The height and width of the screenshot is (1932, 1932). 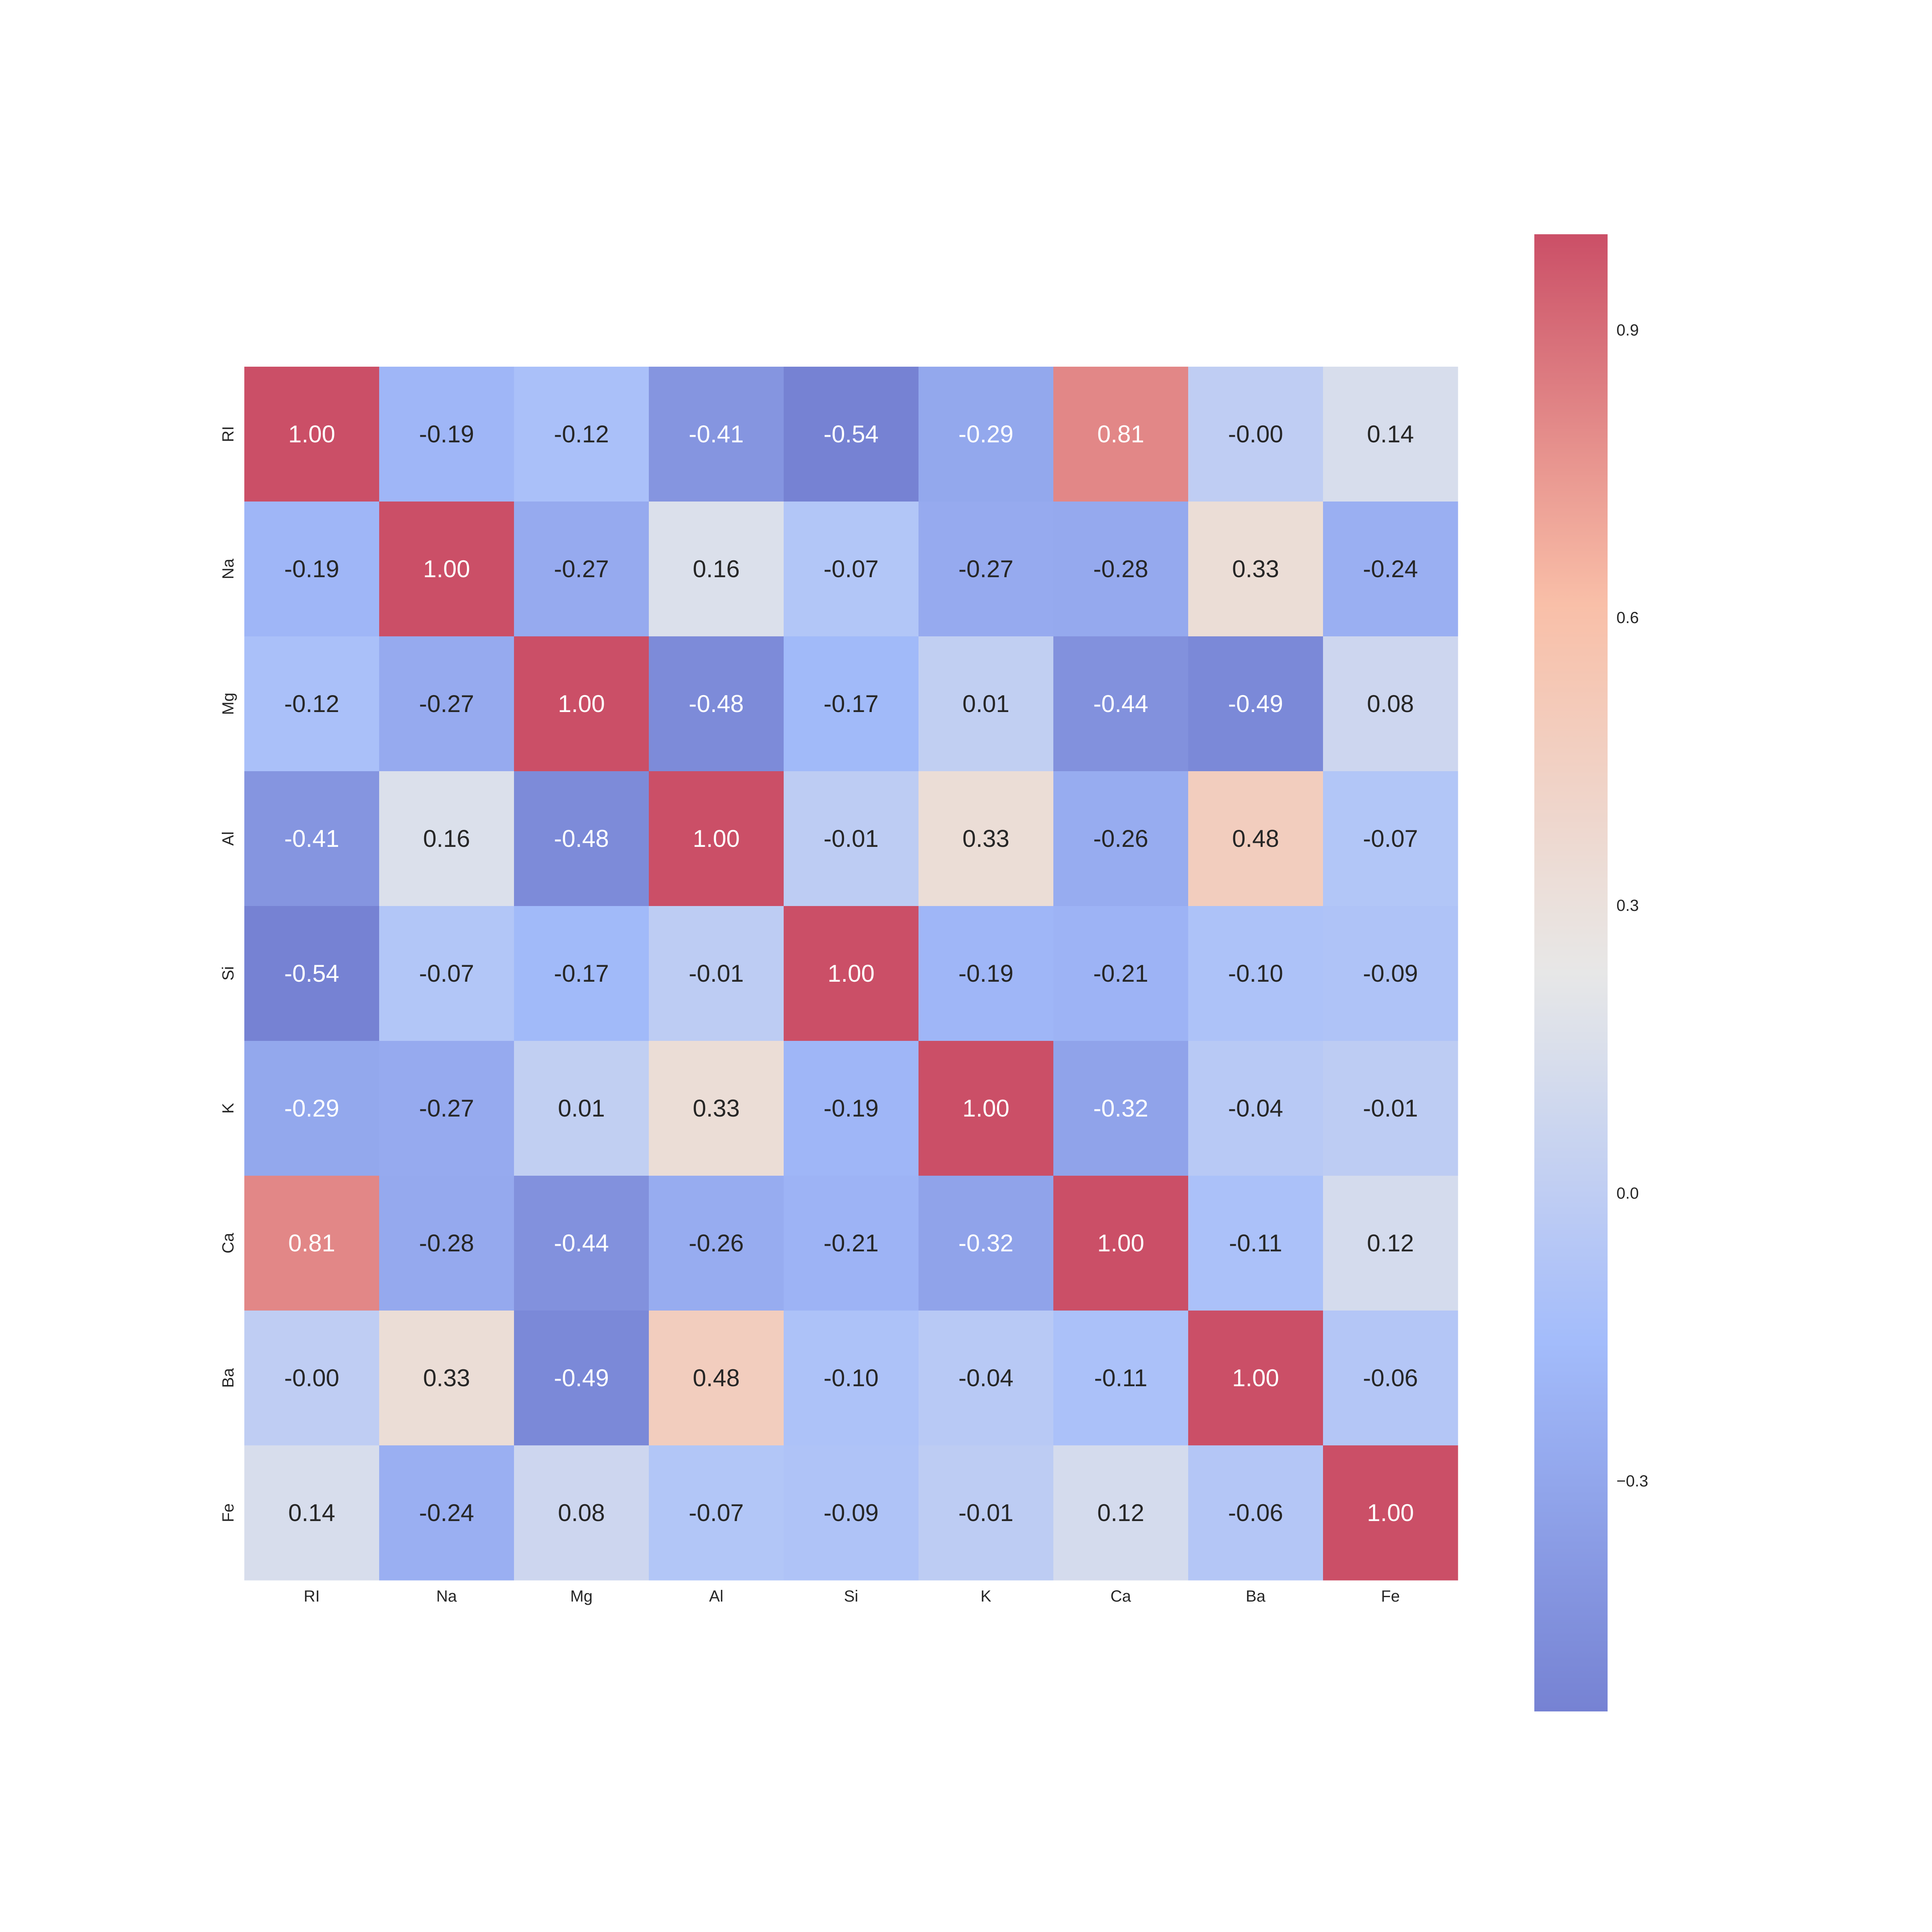 What do you see at coordinates (228, 1378) in the screenshot?
I see `y-tick-label: Ba` at bounding box center [228, 1378].